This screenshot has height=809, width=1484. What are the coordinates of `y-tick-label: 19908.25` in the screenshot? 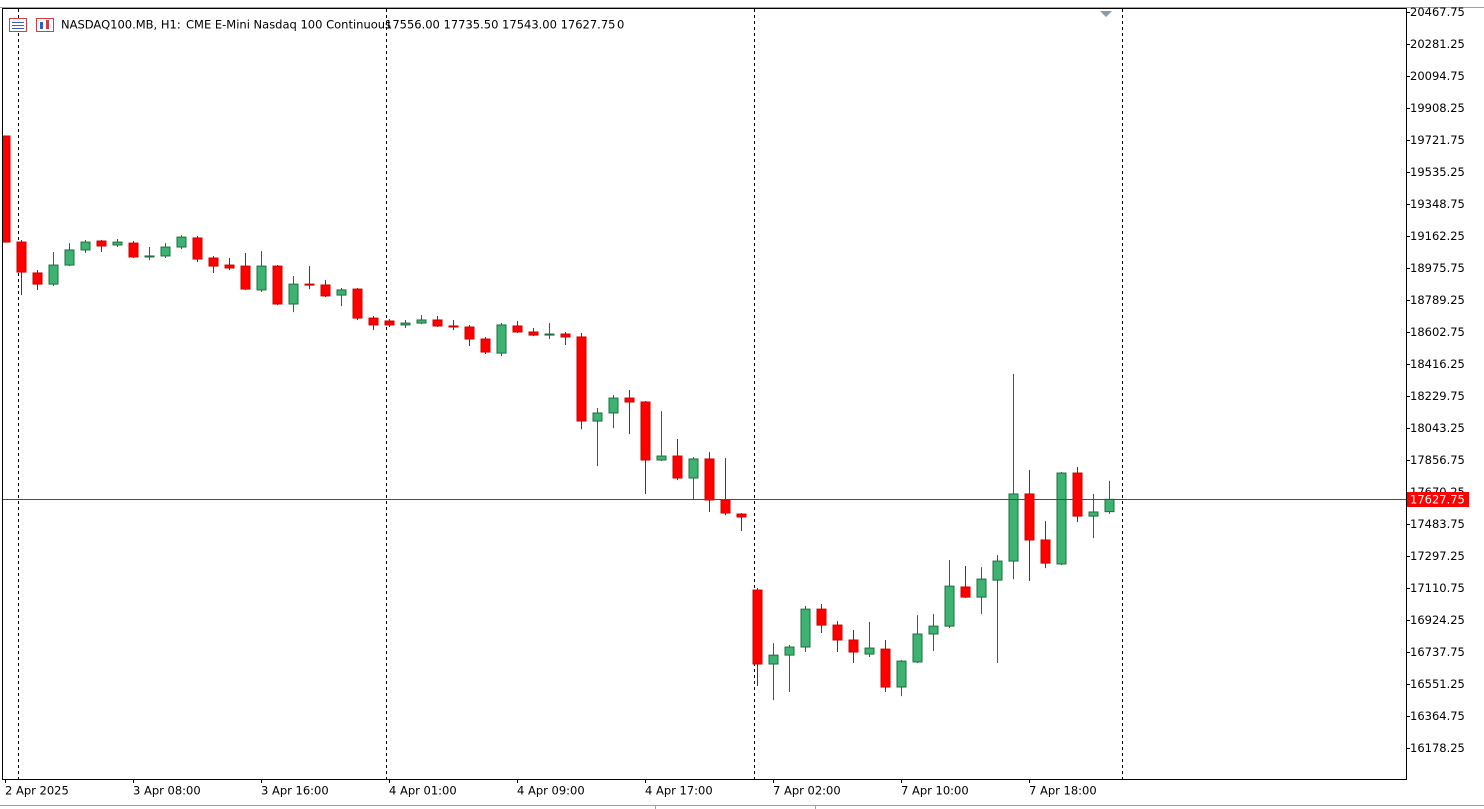 It's located at (1437, 108).